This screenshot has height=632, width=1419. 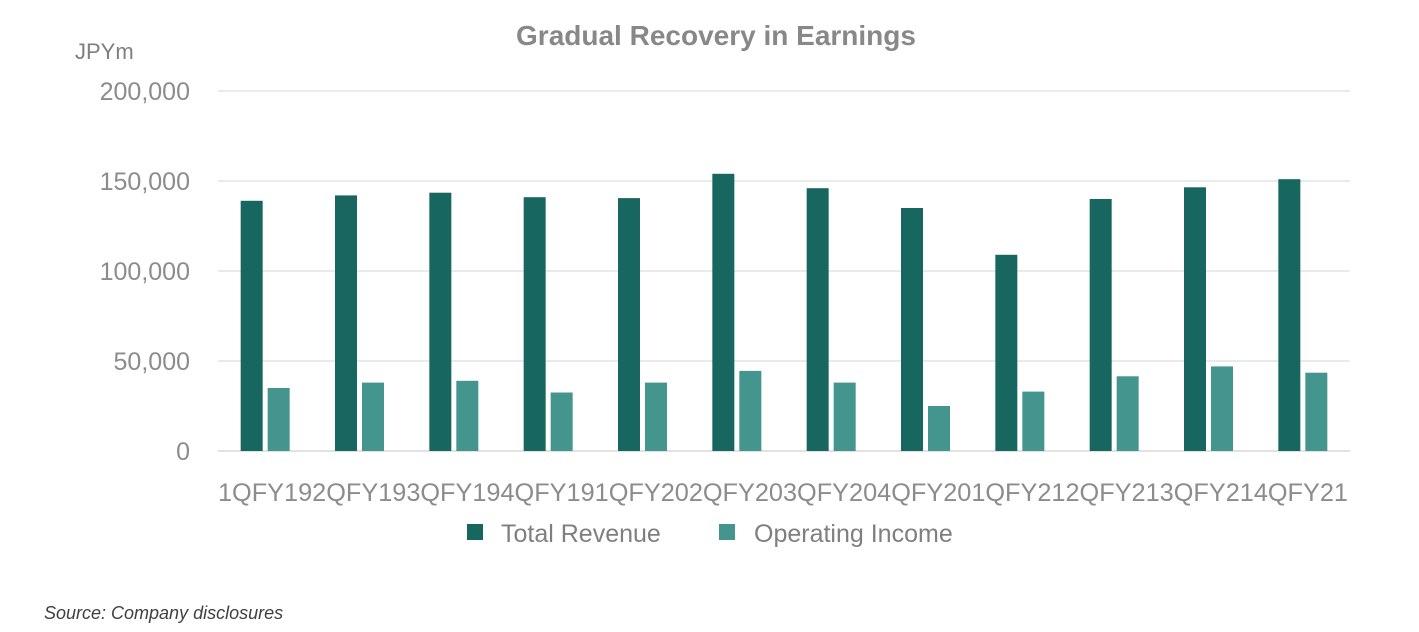 What do you see at coordinates (853, 534) in the screenshot?
I see `legend-label-operating-income: Operating Income` at bounding box center [853, 534].